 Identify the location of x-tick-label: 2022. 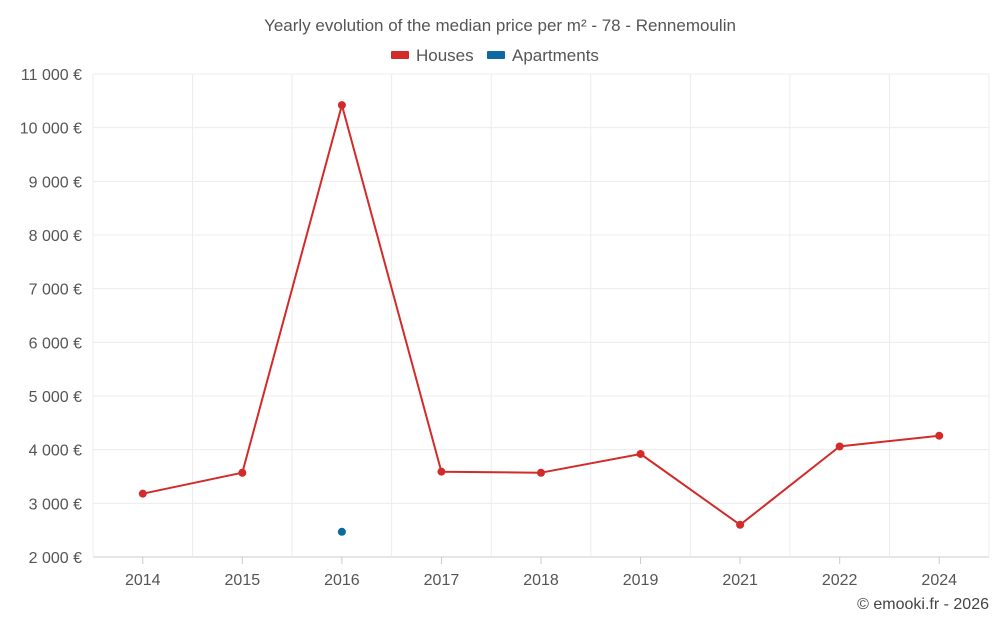
(840, 580).